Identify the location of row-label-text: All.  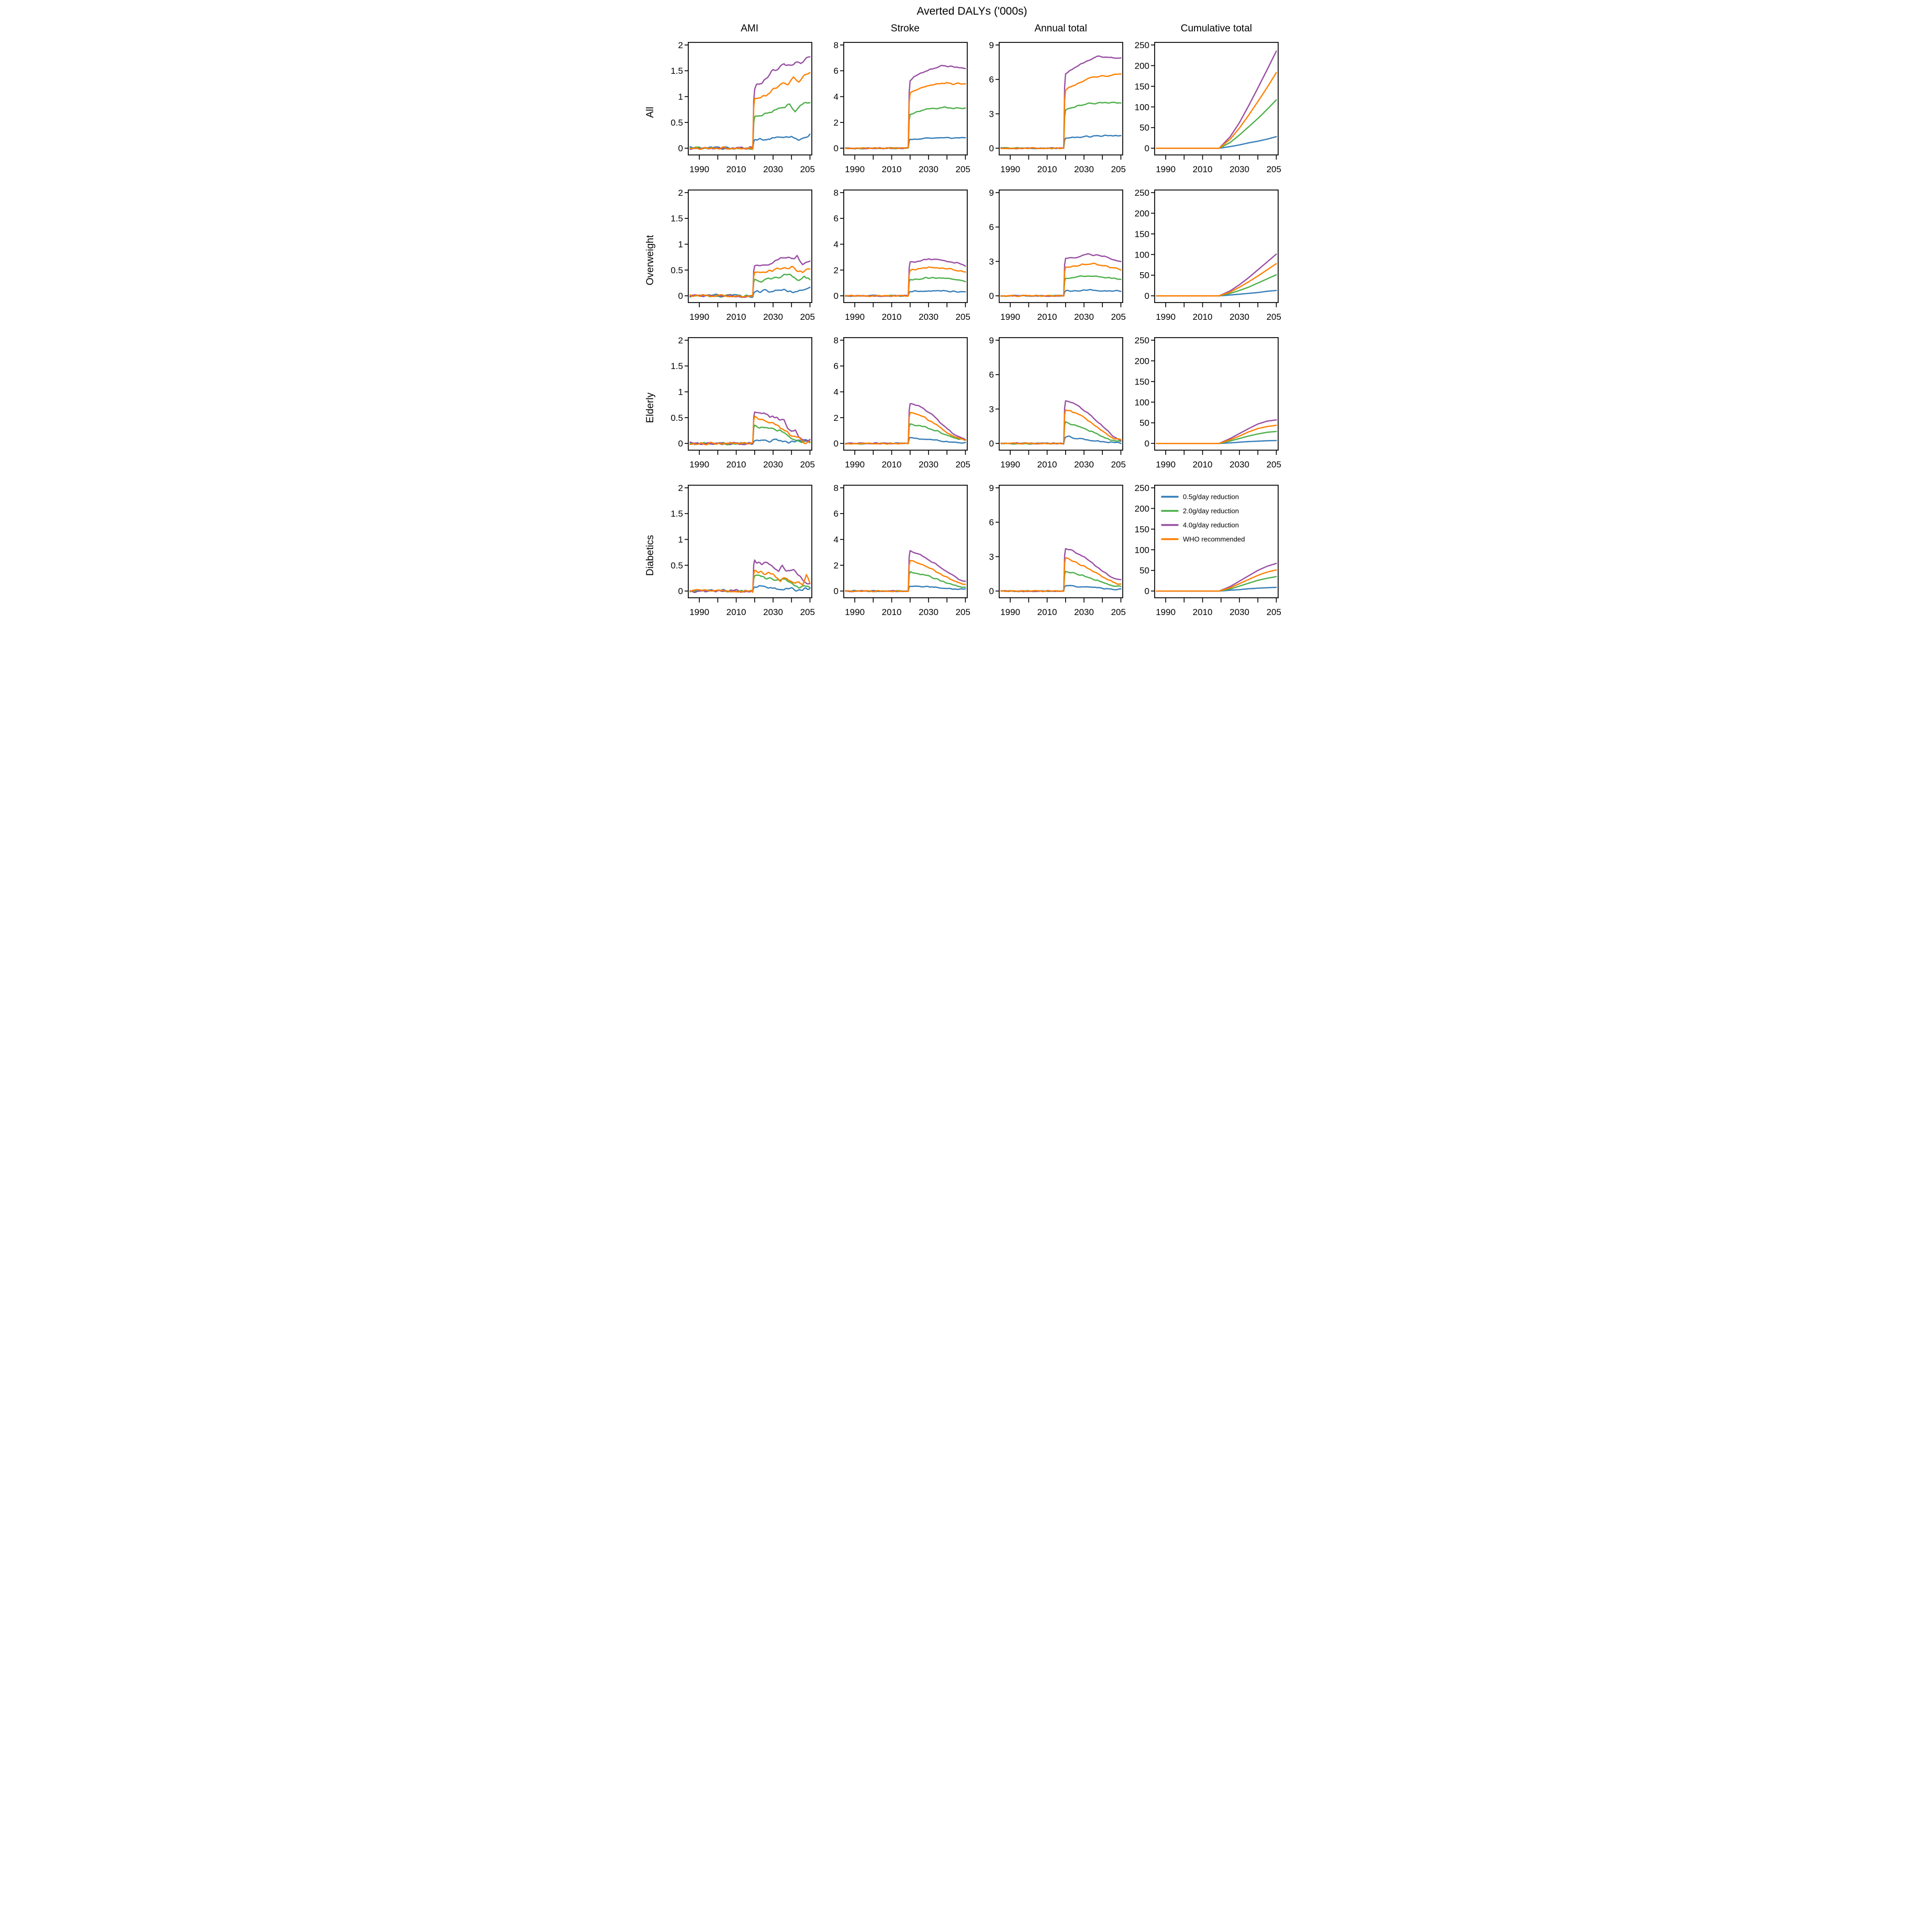
(650, 112).